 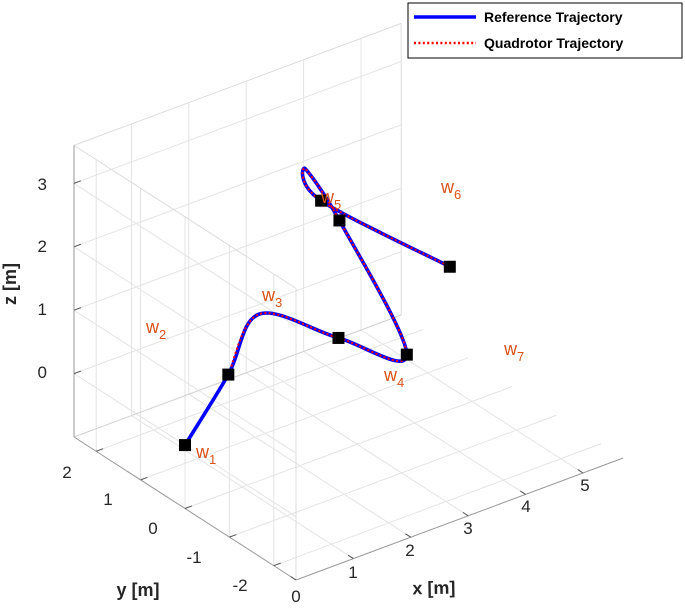 I want to click on y-tick-label: 1, so click(x=107, y=499).